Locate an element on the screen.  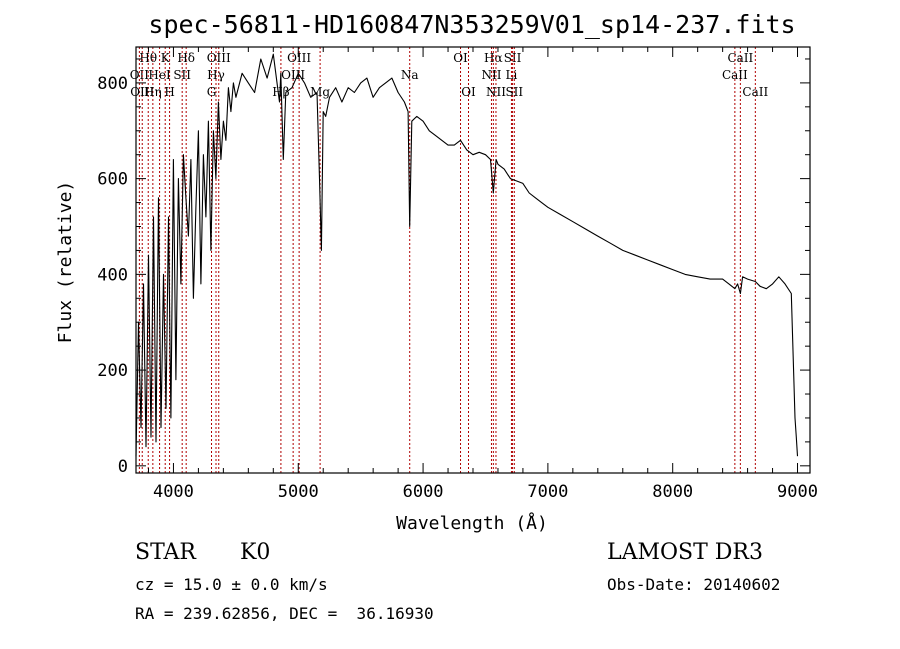
spectral-line-label: Hγ is located at coordinates (216, 75).